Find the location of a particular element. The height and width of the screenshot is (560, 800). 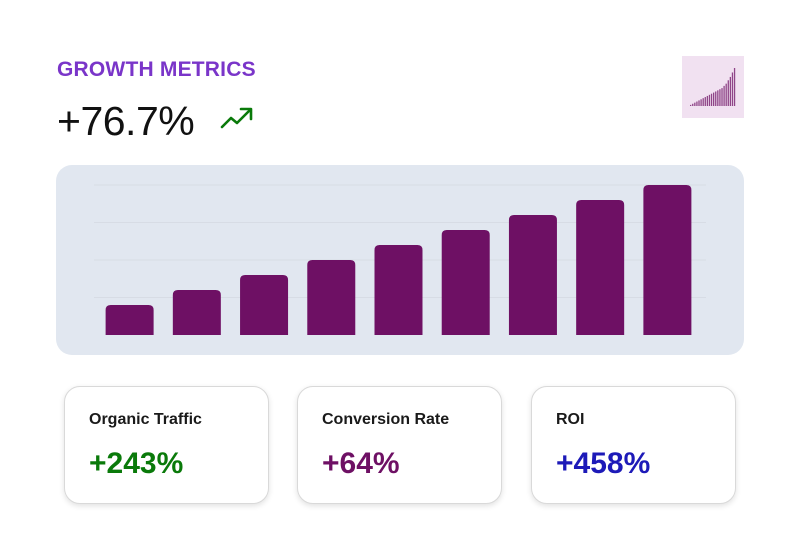

metric-card-organic-traffic: Organic Traffic +243% is located at coordinates (166, 445).